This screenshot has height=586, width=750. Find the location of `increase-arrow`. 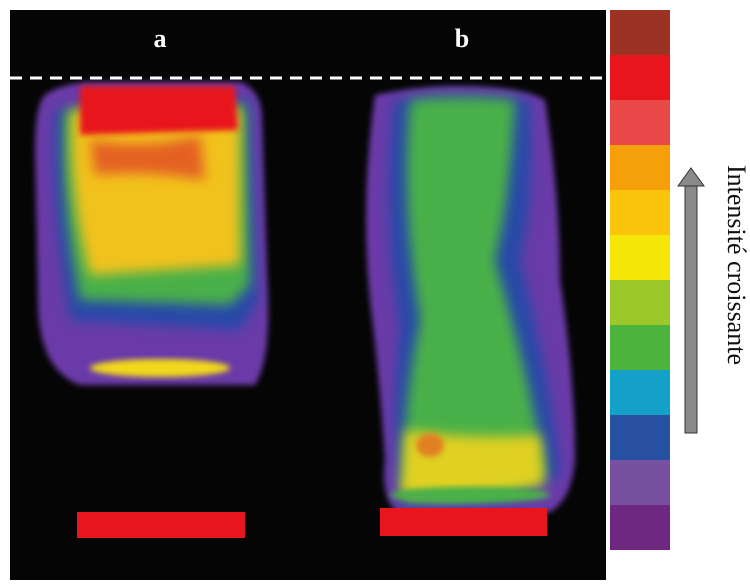

increase-arrow is located at coordinates (691, 300).